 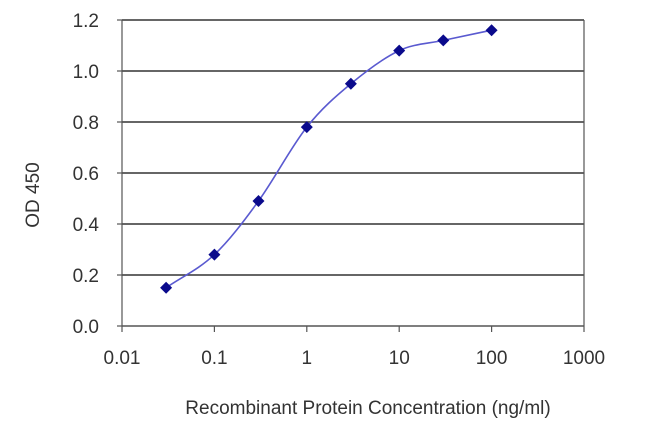 I want to click on y-tick-label: 0.0, so click(x=86, y=327).